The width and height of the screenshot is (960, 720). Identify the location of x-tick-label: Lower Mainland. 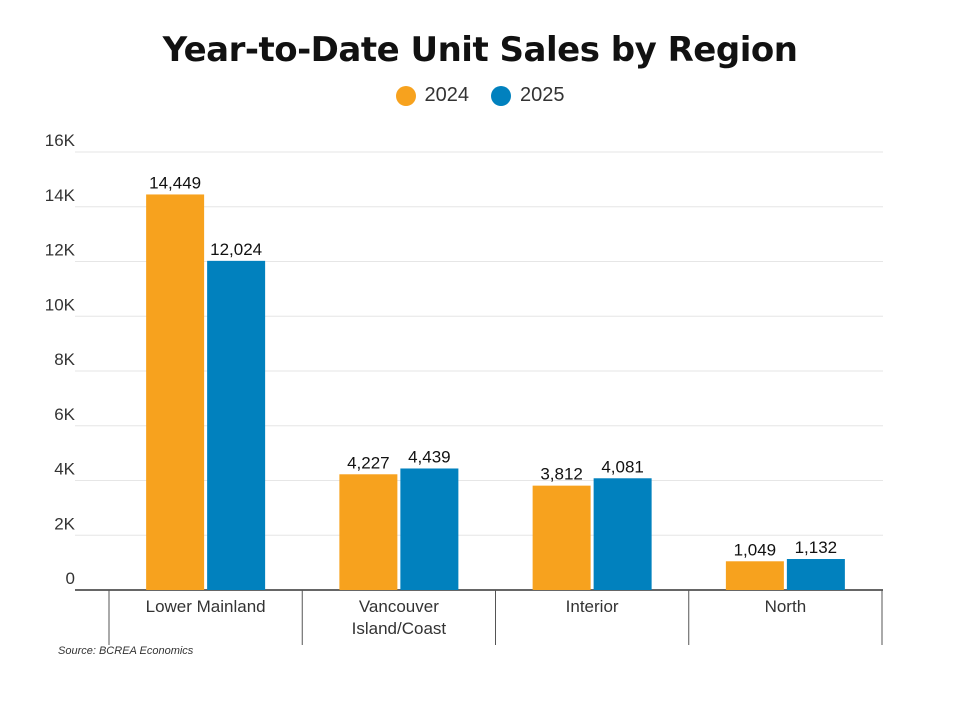
(206, 606).